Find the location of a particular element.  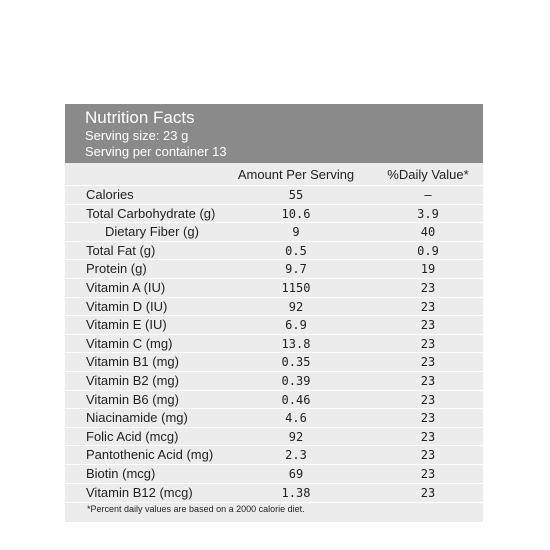

daily-value: 40 is located at coordinates (428, 232).